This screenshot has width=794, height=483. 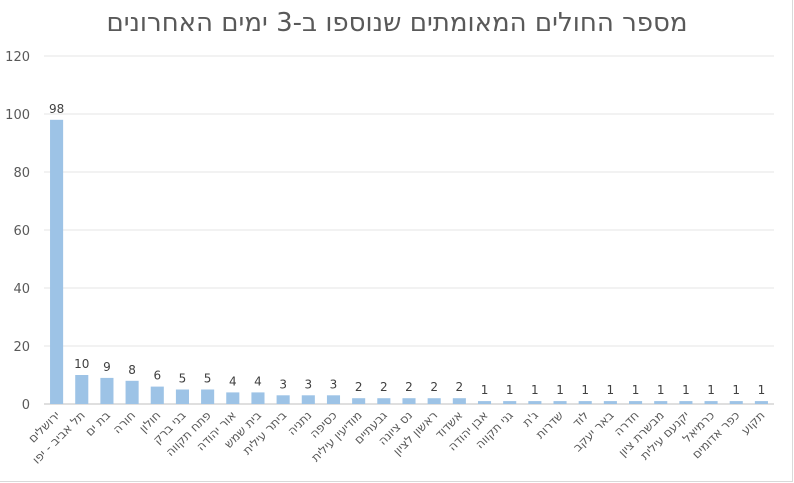 What do you see at coordinates (124, 422) in the screenshot?
I see `x-tick-label: חורה` at bounding box center [124, 422].